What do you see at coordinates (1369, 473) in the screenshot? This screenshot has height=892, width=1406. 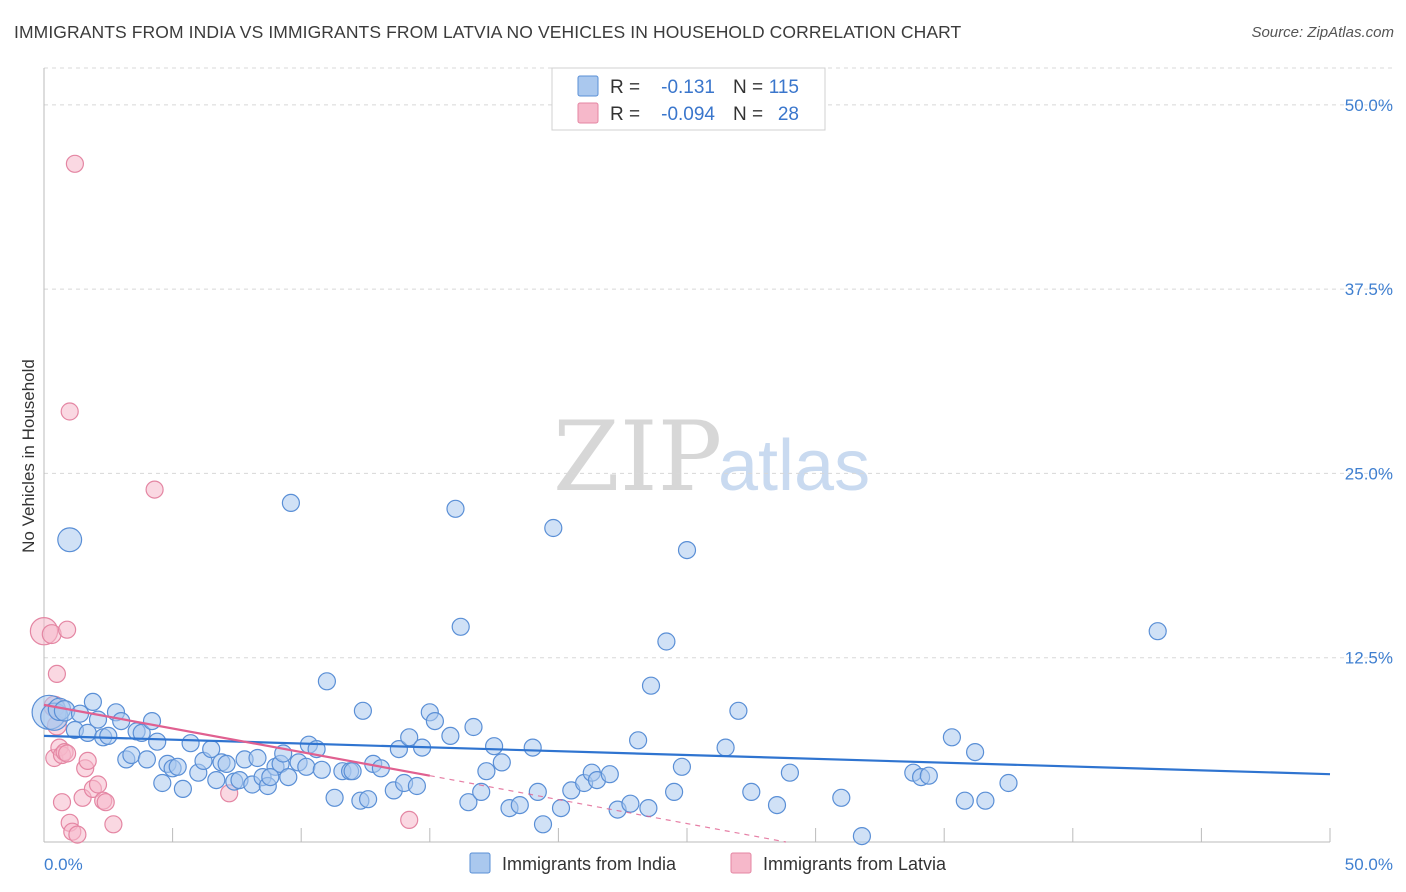 I see `y-tick-label: 25.0%` at bounding box center [1369, 473].